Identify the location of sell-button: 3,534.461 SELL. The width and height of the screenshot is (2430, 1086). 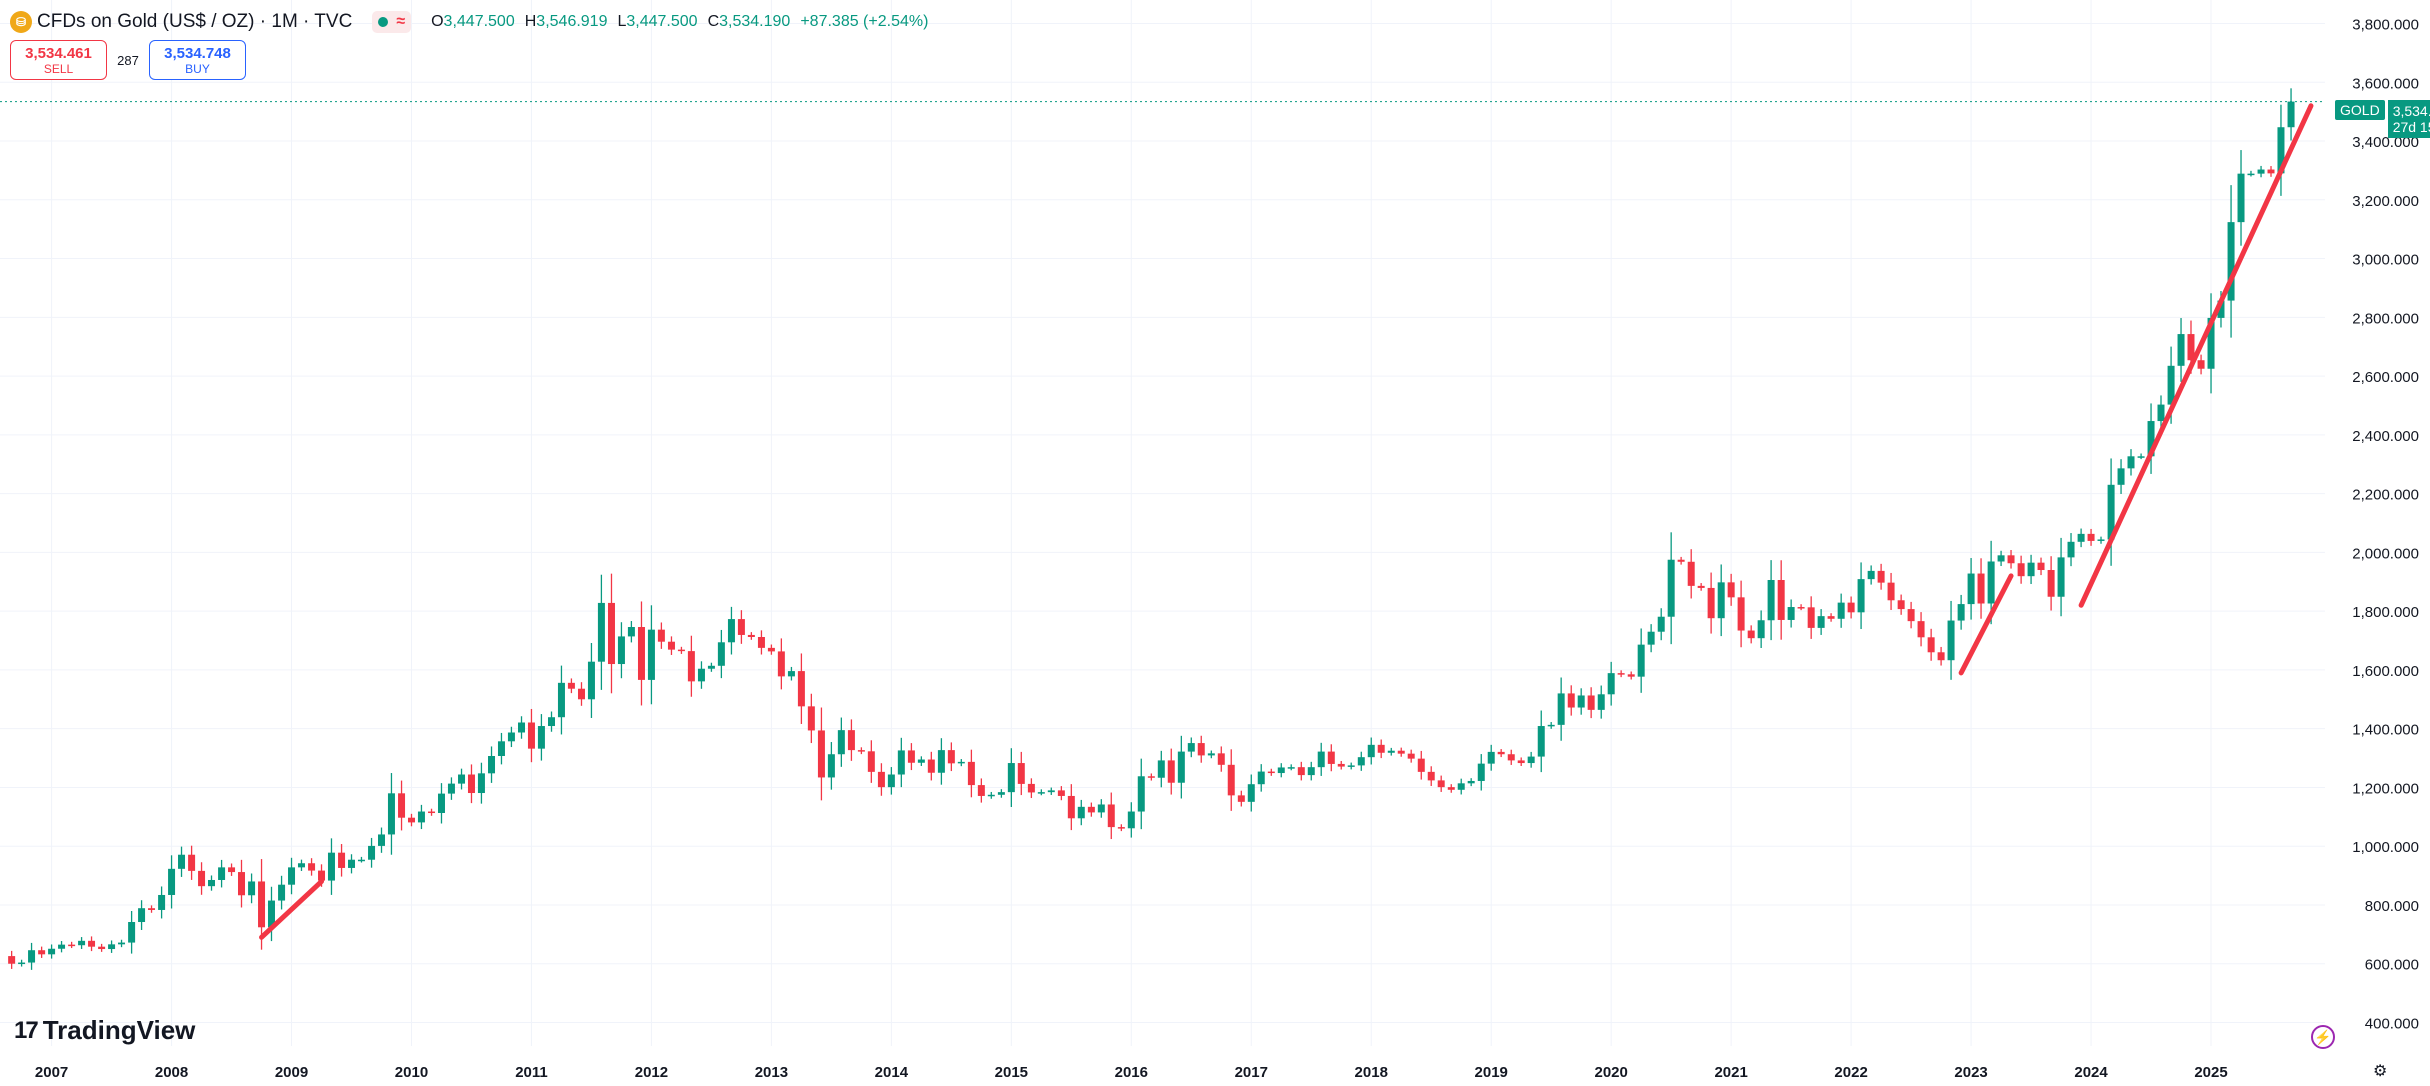
(58, 60).